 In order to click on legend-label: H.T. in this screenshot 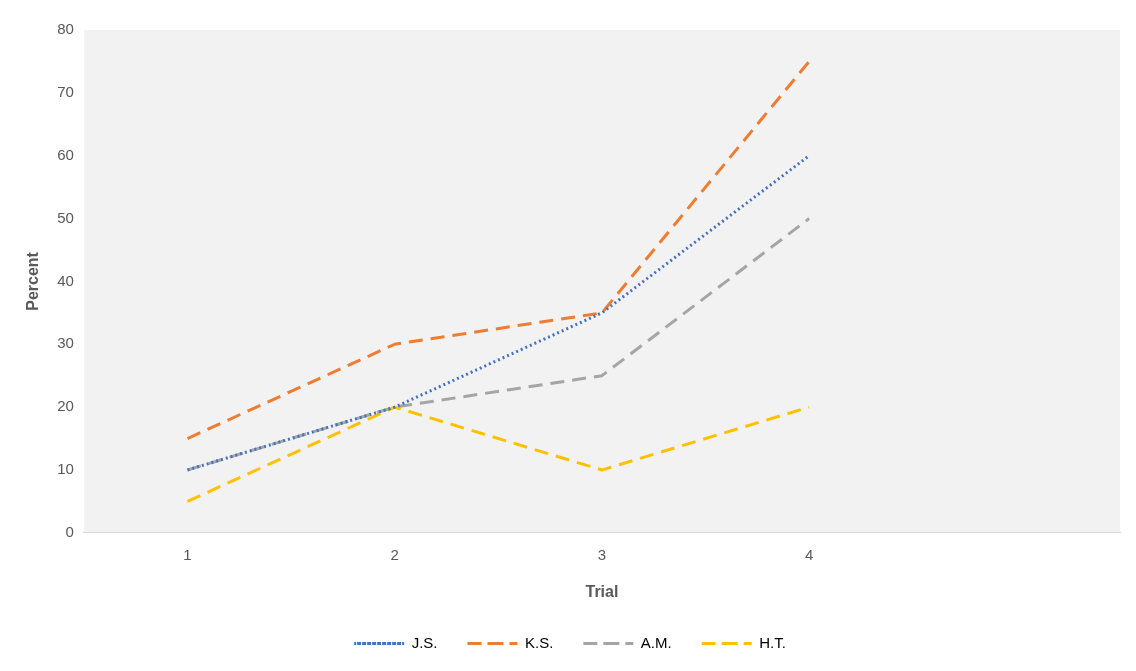, I will do `click(772, 642)`.